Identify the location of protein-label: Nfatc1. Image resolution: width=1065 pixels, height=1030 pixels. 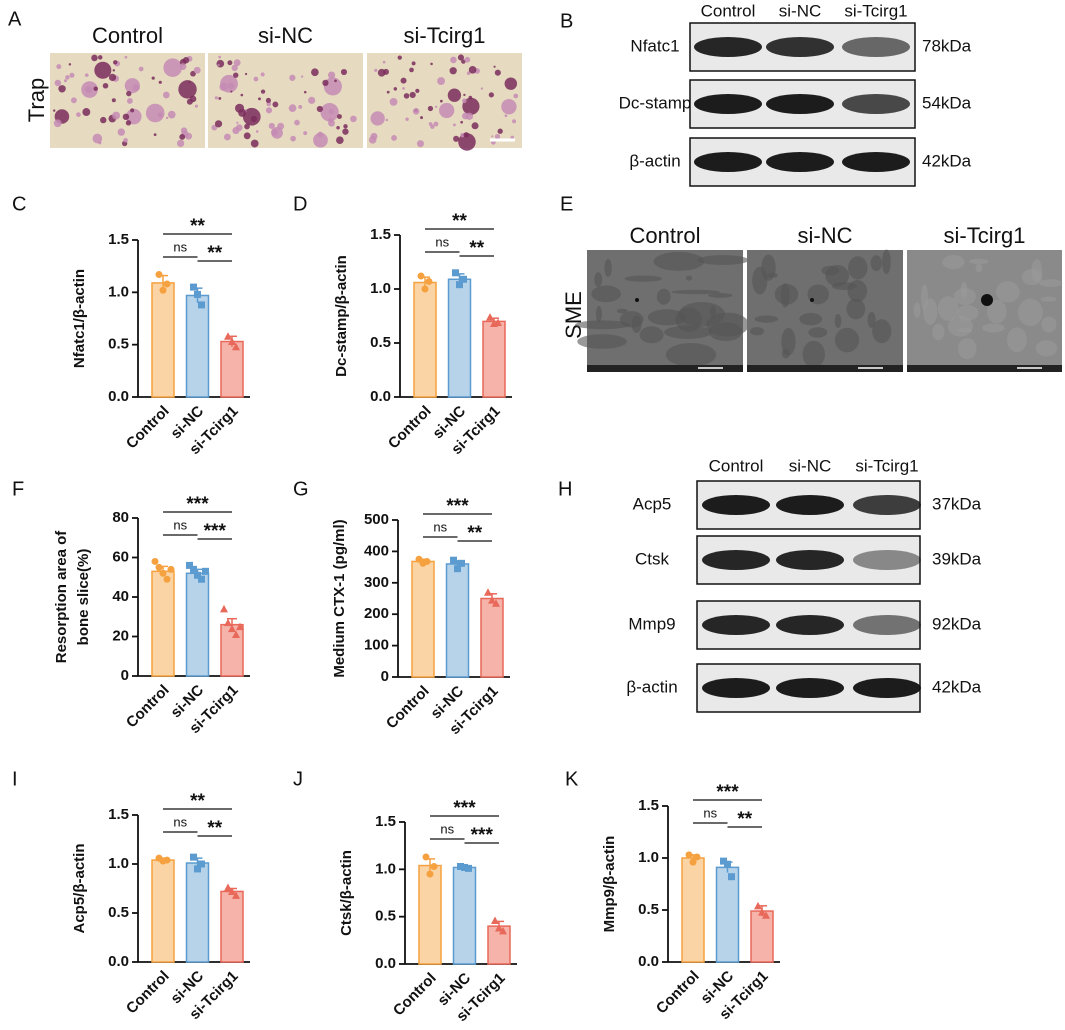
(654, 45).